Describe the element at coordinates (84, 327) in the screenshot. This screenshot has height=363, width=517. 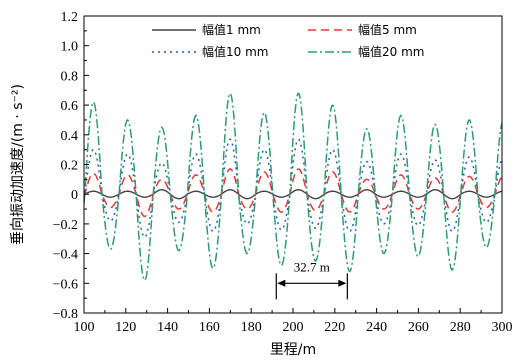
I see `x-tick-label: 100` at that location.